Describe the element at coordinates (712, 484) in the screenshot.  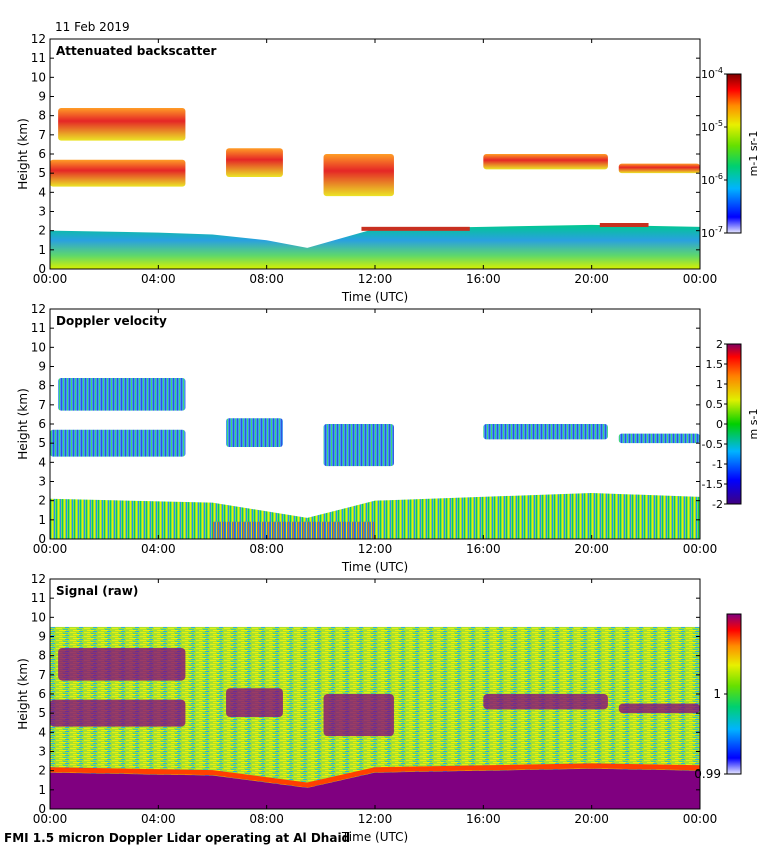
I see `colorbar-tick-label: -1.5` at that location.